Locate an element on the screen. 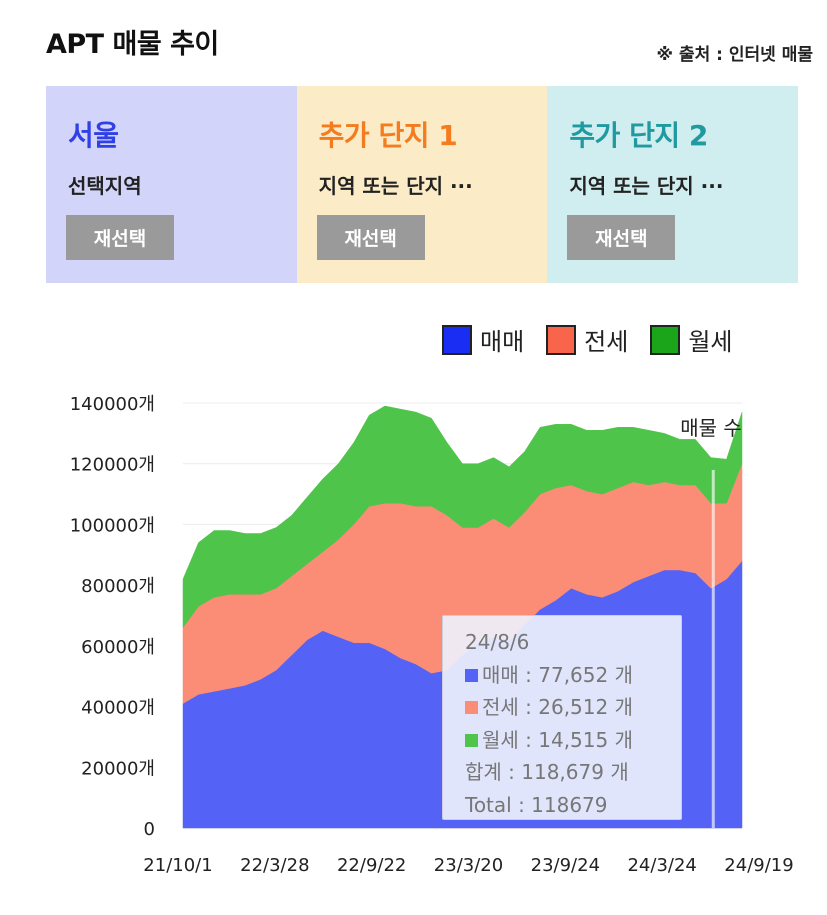 The image size is (827, 915). legend-item-monthly: 월세 is located at coordinates (691, 339).